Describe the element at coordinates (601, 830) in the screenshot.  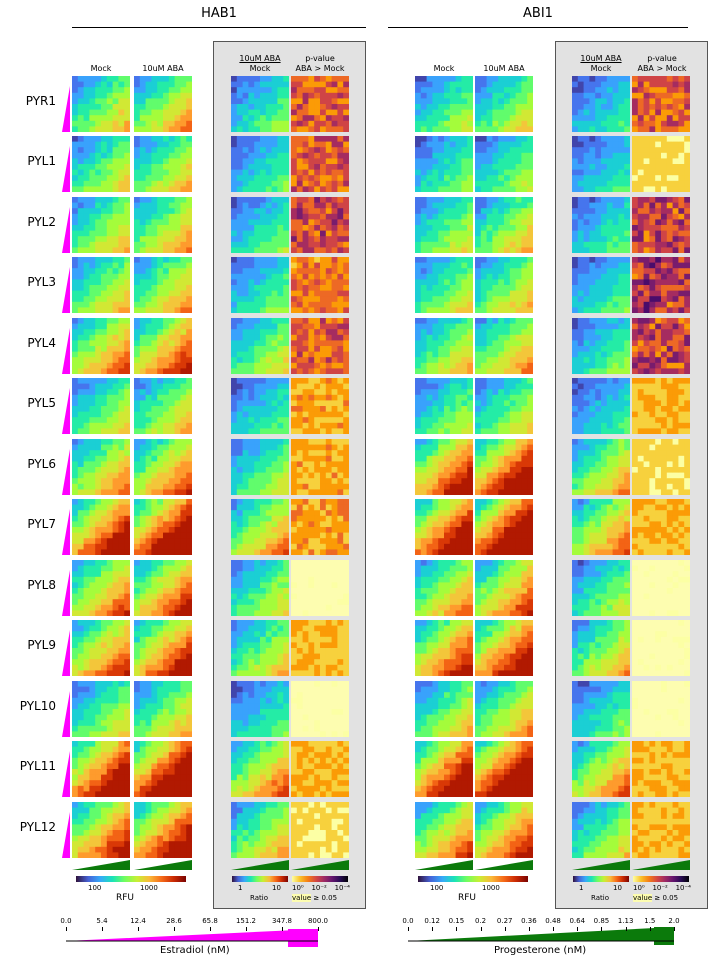
I see `abi-ratio-heatmap-pyl12` at that location.